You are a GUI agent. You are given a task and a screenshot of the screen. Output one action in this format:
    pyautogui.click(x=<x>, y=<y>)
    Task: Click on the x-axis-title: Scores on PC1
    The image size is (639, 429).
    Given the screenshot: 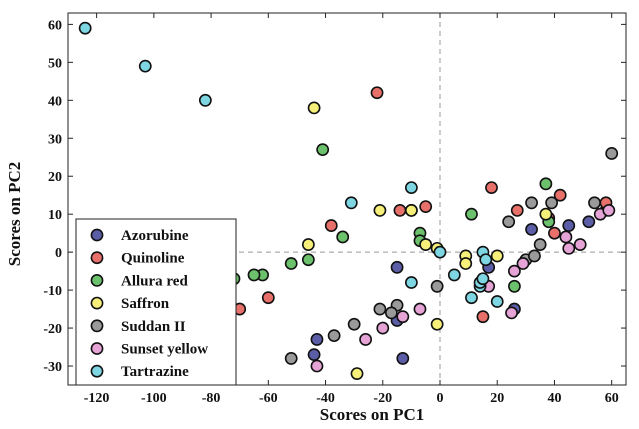 What is the action you would take?
    pyautogui.click(x=372, y=414)
    